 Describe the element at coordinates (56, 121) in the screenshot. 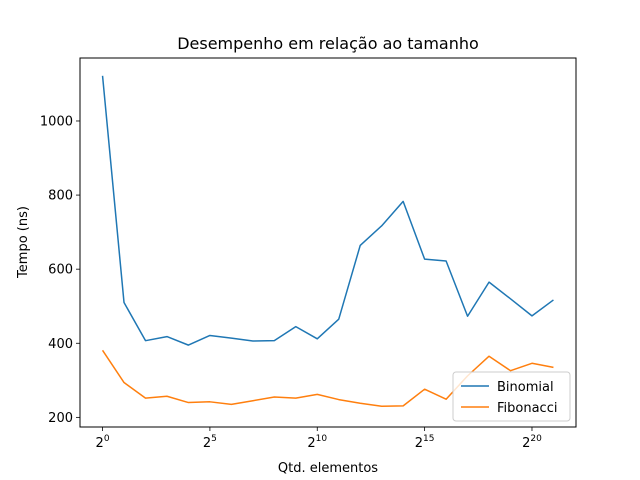

I see `y-tick-label: 1000` at that location.